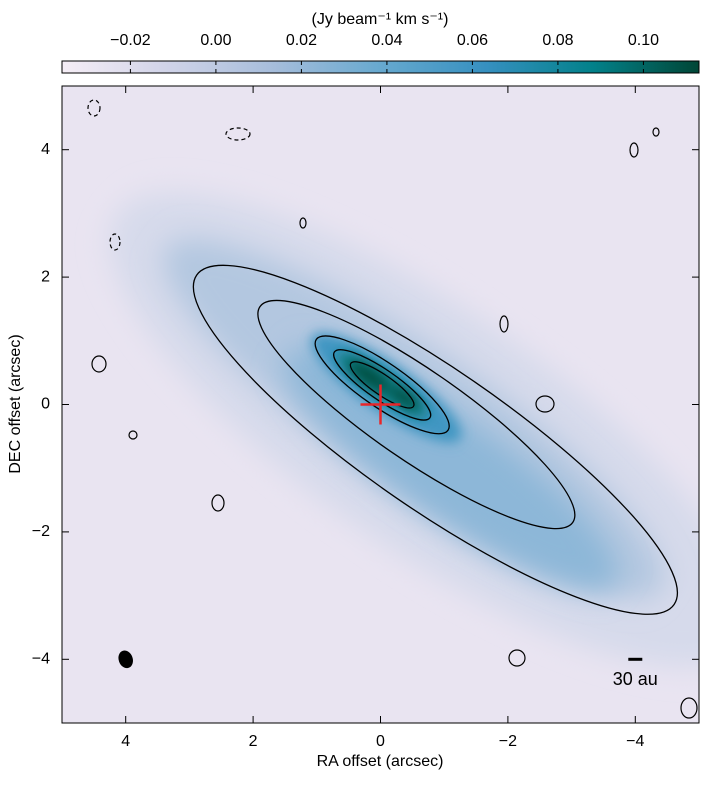 Image resolution: width=709 pixels, height=786 pixels. What do you see at coordinates (41, 531) in the screenshot?
I see `y-tick-label: −2` at bounding box center [41, 531].